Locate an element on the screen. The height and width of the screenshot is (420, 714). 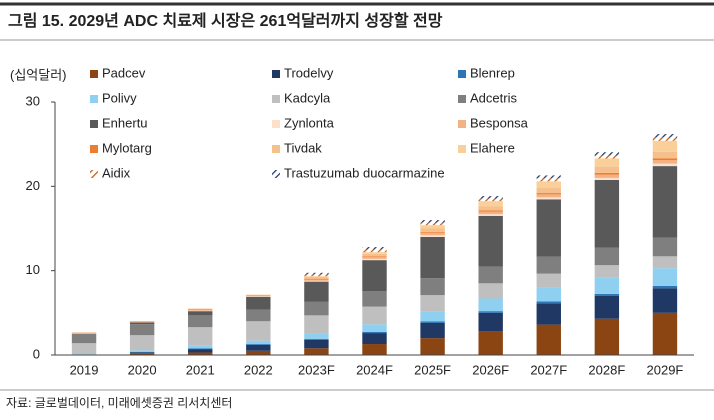
legend-label: Besponsa is located at coordinates (499, 122).